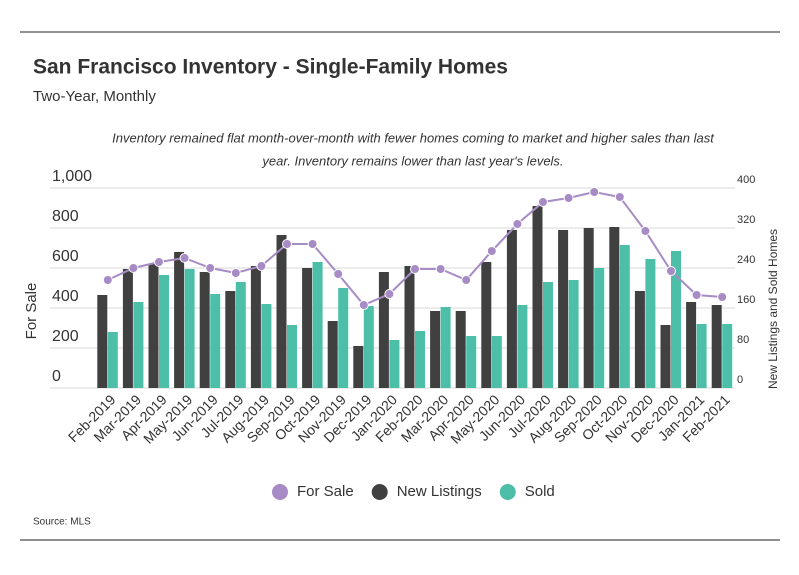 The width and height of the screenshot is (799, 575). I want to click on y2-tick-label: 160, so click(746, 300).